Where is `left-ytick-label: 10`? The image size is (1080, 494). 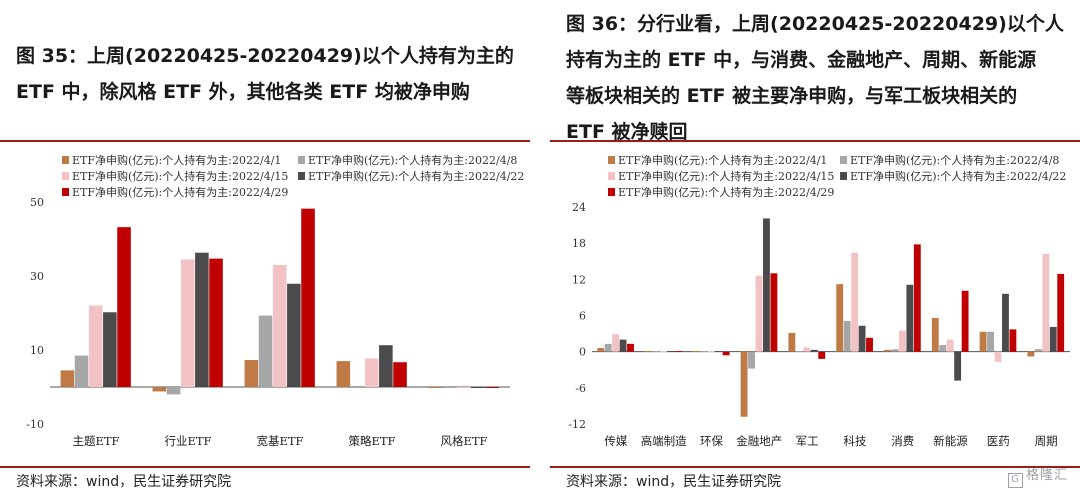
left-ytick-label: 10 is located at coordinates (37, 350).